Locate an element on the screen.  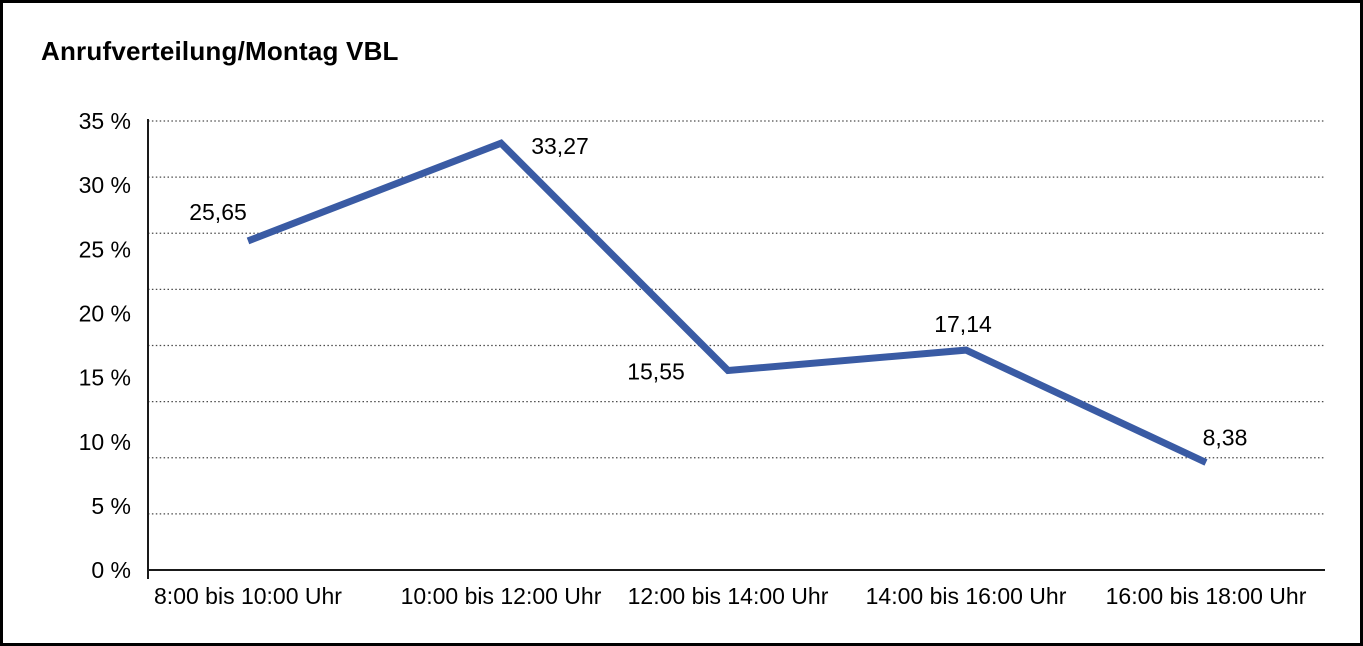
x-axis-category-label: 12:00 bis 14:00 Uhr is located at coordinates (728, 596).